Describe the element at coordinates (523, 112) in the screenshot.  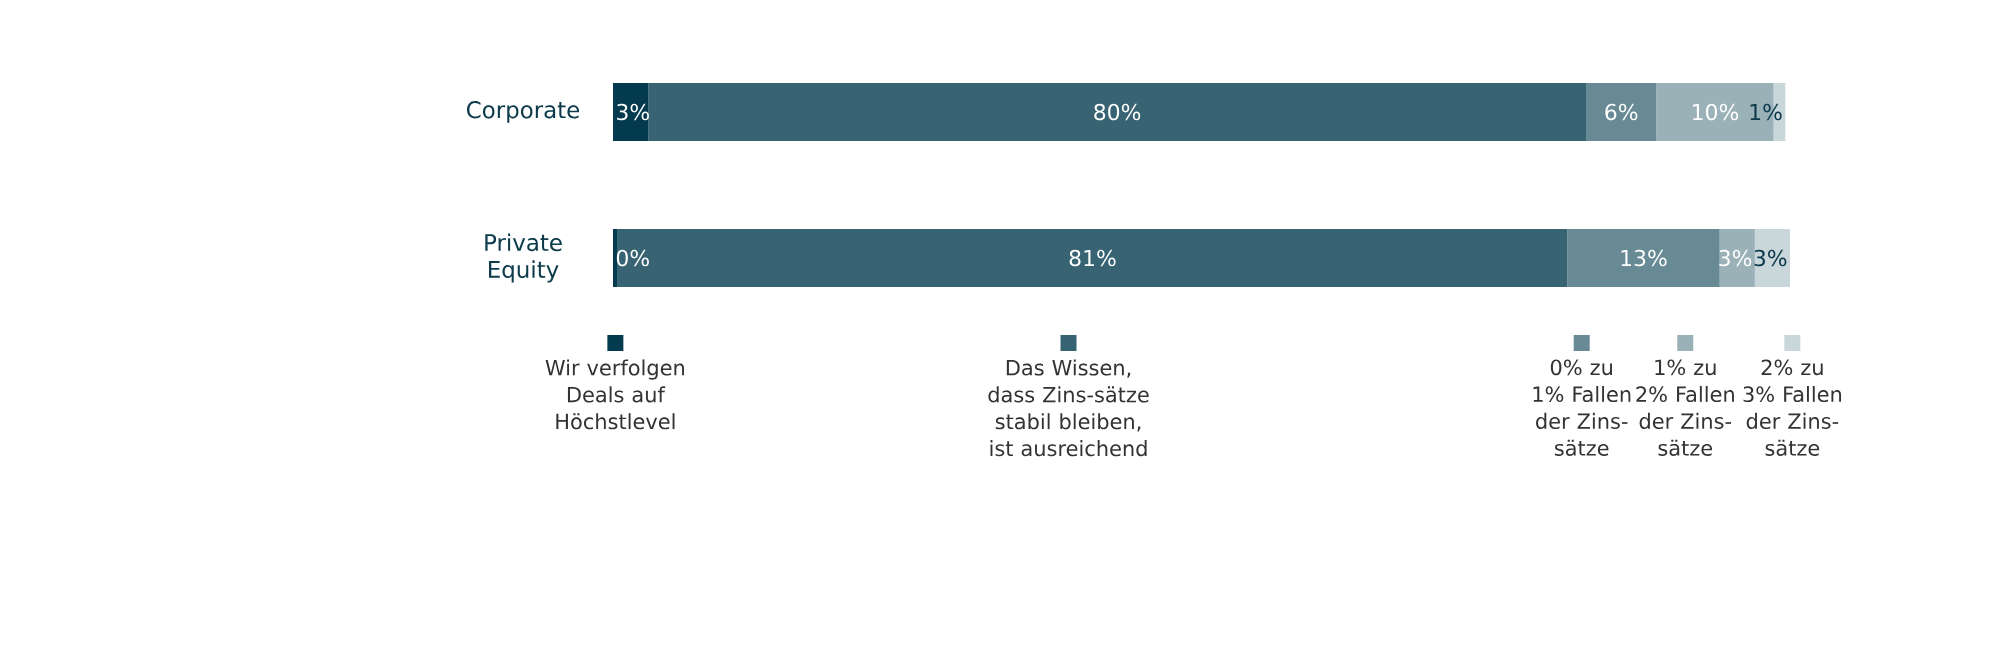
I see `y-tick-label: Corporate` at that location.